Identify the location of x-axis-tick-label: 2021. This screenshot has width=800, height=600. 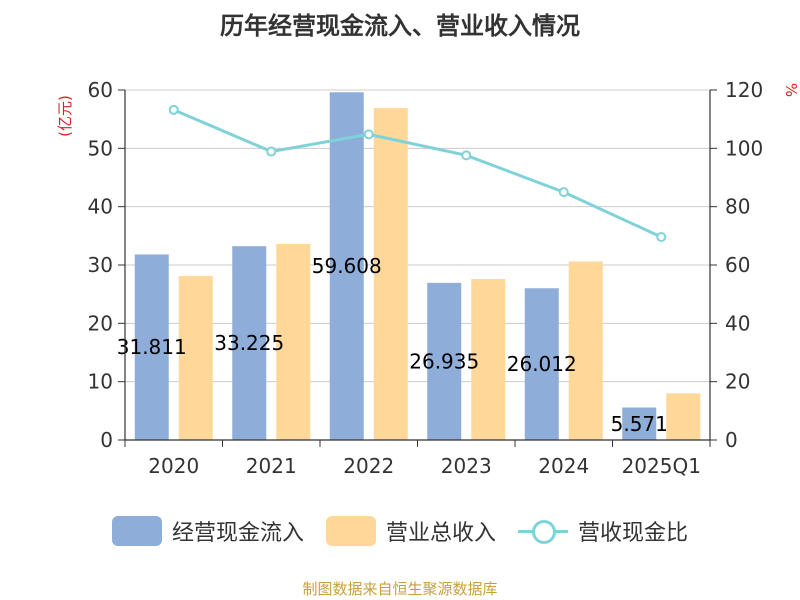
(271, 466).